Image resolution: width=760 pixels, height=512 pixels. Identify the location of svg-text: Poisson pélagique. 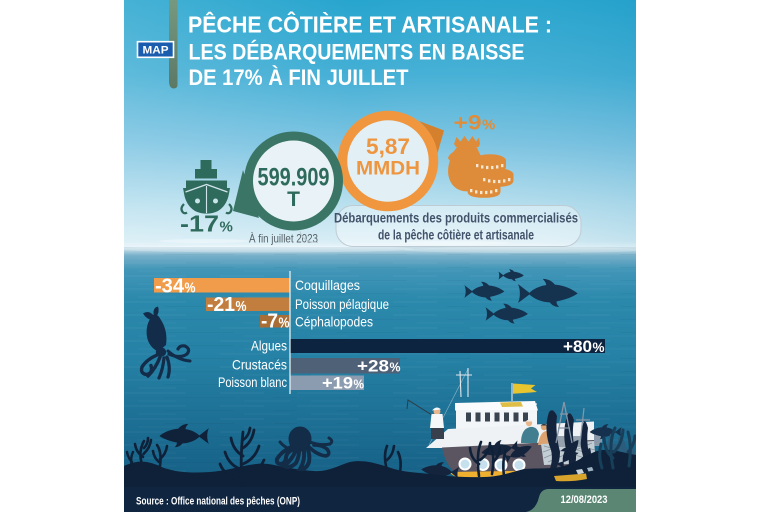
(342, 304).